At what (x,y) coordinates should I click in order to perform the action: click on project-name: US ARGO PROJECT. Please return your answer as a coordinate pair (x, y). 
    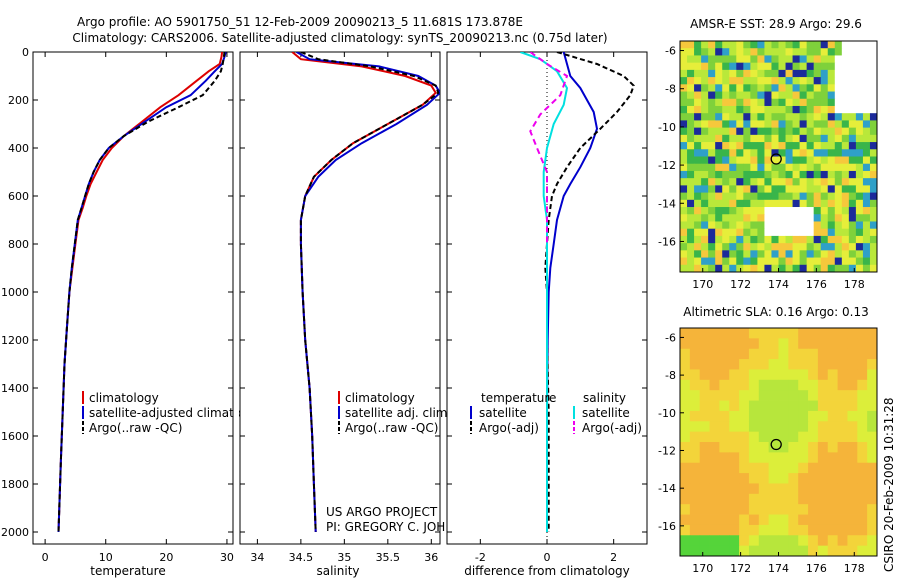
    Looking at the image, I should click on (382, 512).